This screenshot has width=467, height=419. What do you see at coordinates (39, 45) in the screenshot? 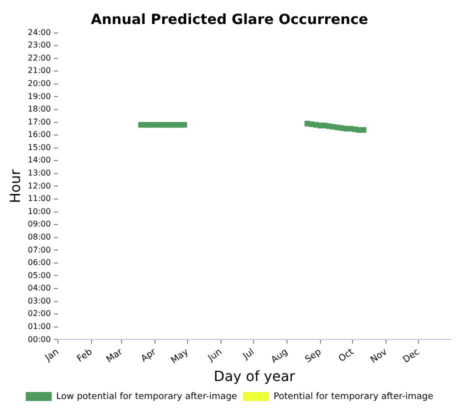
I see `y-tick-label: 23:00` at bounding box center [39, 45].